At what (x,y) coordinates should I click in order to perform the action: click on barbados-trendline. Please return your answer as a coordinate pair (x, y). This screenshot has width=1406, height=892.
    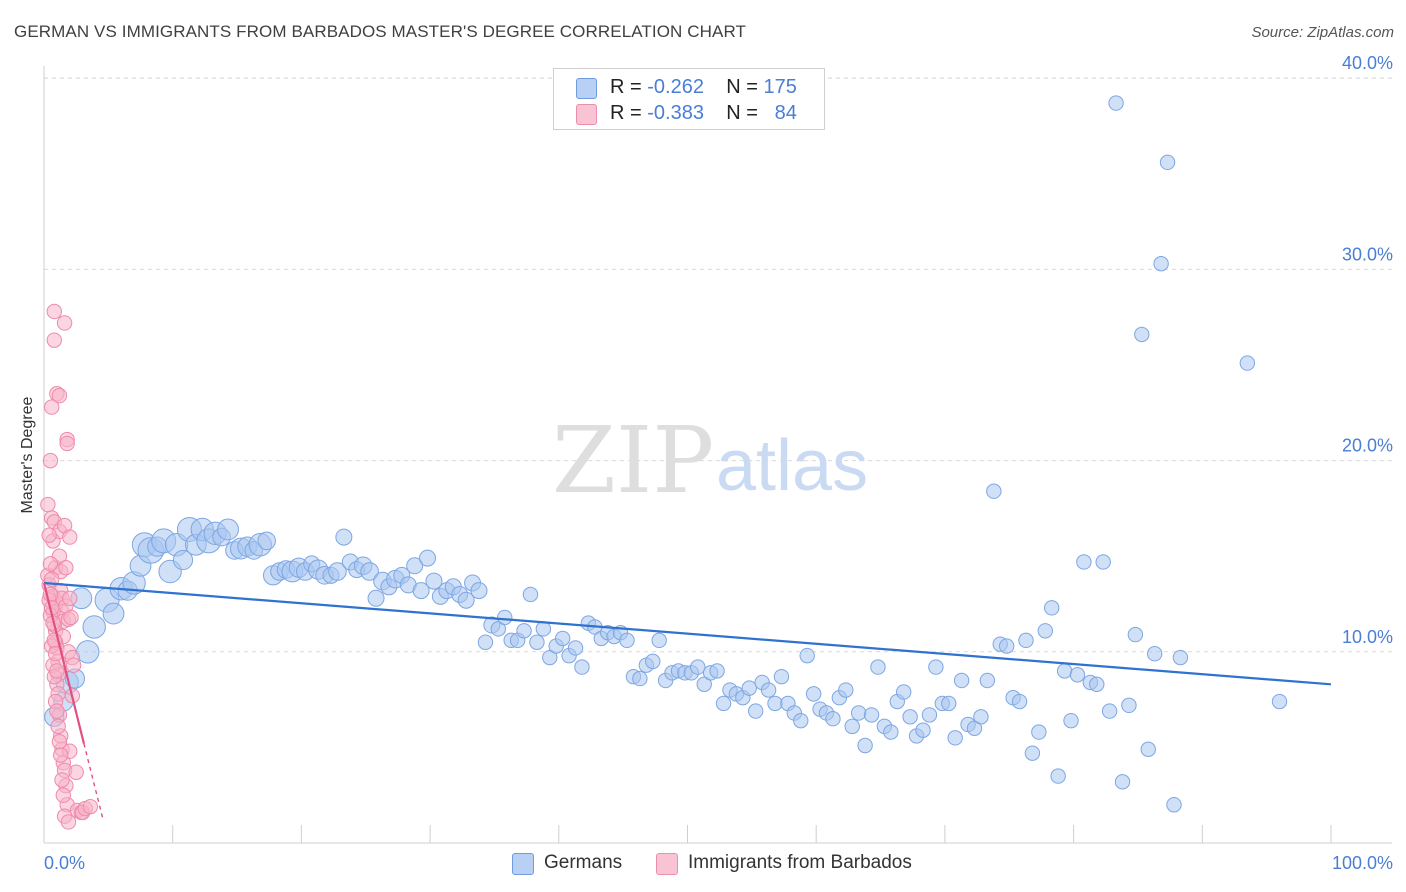
    Looking at the image, I should click on (63, 663).